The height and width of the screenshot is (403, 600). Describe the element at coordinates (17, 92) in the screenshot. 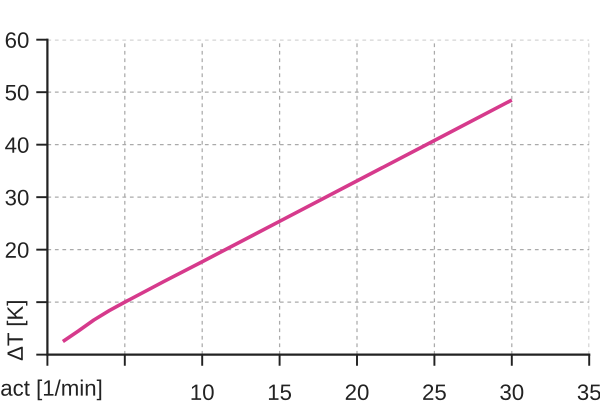

I see `y-tick-label: 50` at that location.